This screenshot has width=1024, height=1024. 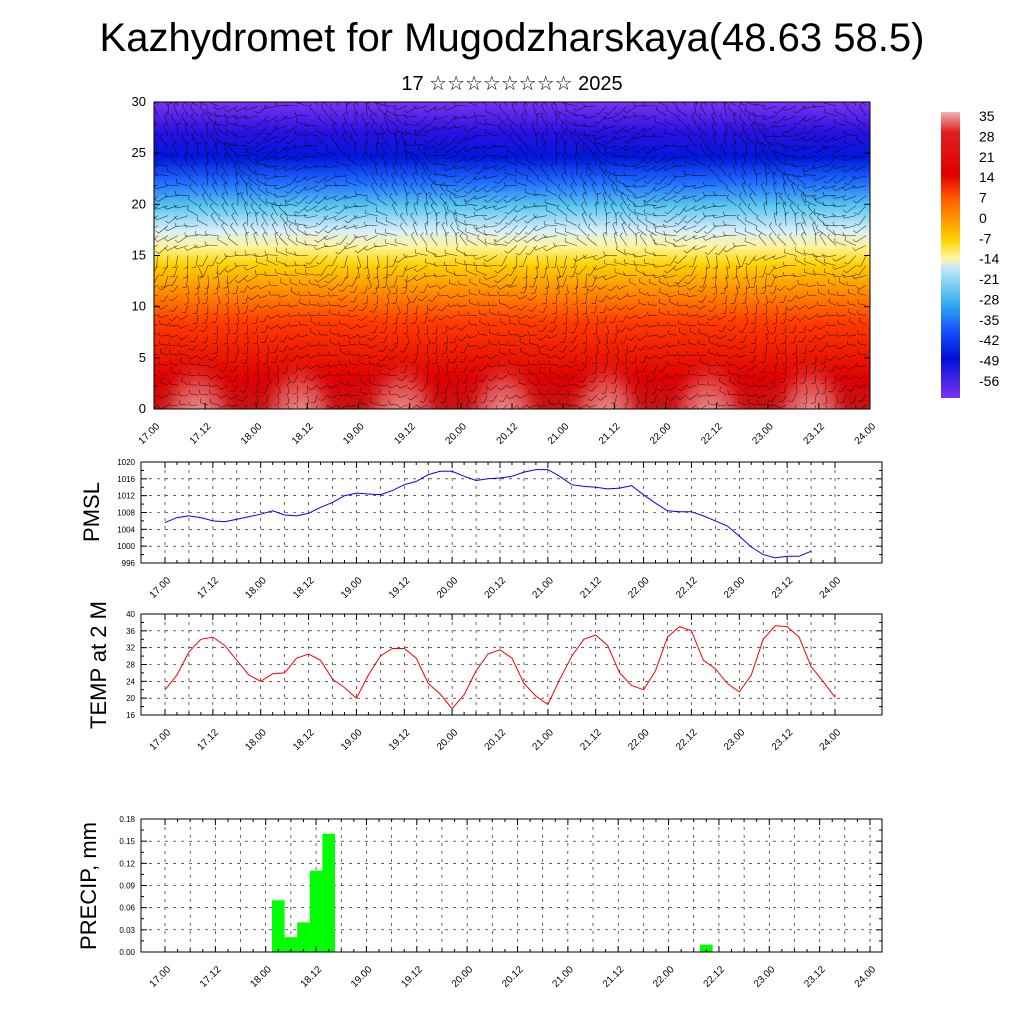 What do you see at coordinates (504, 373) in the screenshot?
I see `cross-section-warm-cells` at bounding box center [504, 373].